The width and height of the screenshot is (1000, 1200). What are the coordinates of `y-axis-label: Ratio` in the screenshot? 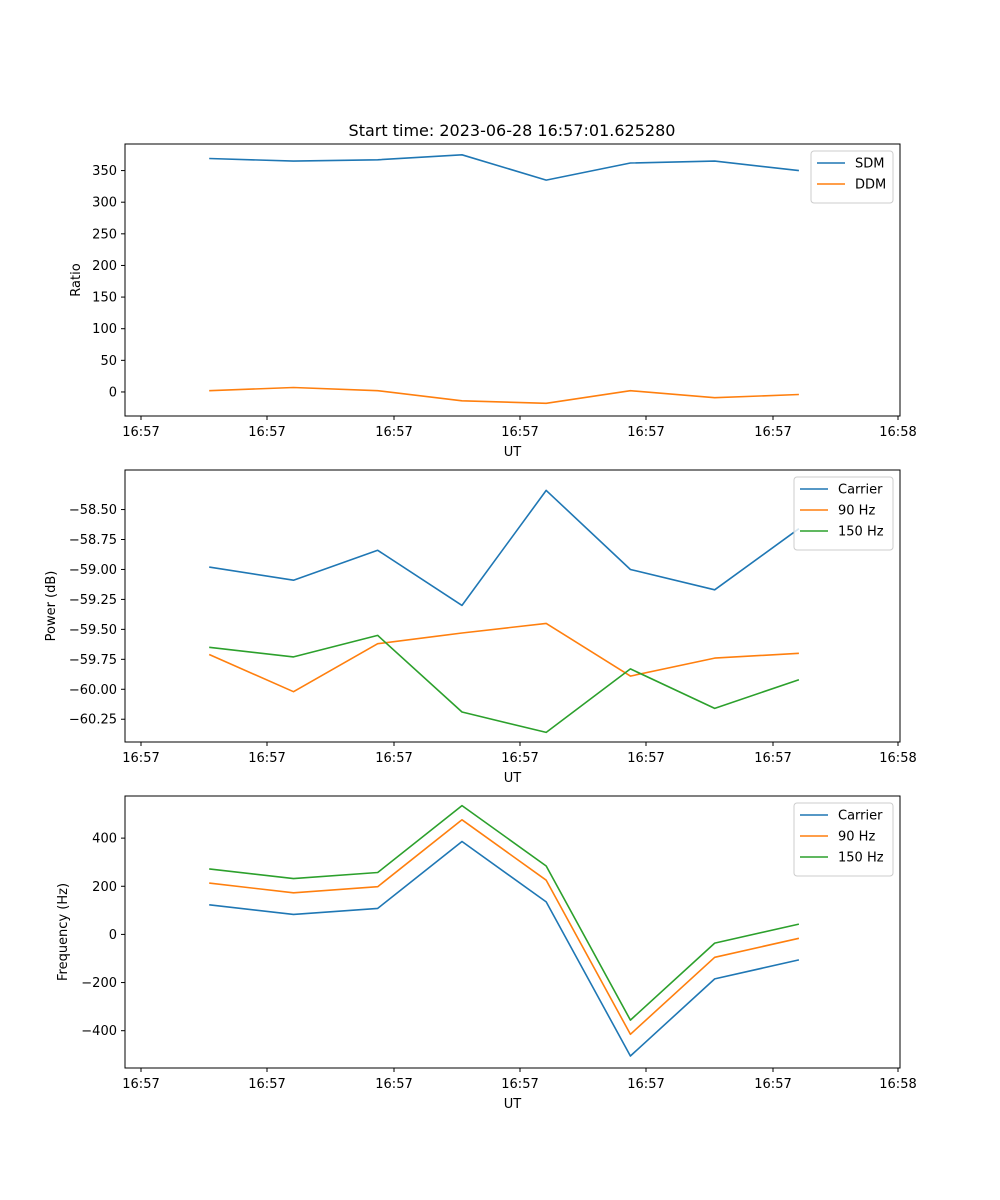 It's located at (76, 279).